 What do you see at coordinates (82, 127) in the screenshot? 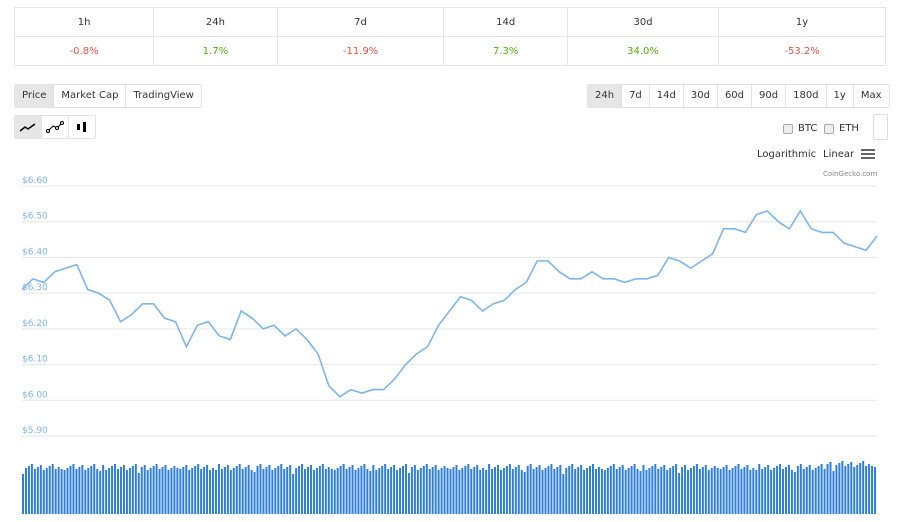
I see `candlestick-icon` at bounding box center [82, 127].